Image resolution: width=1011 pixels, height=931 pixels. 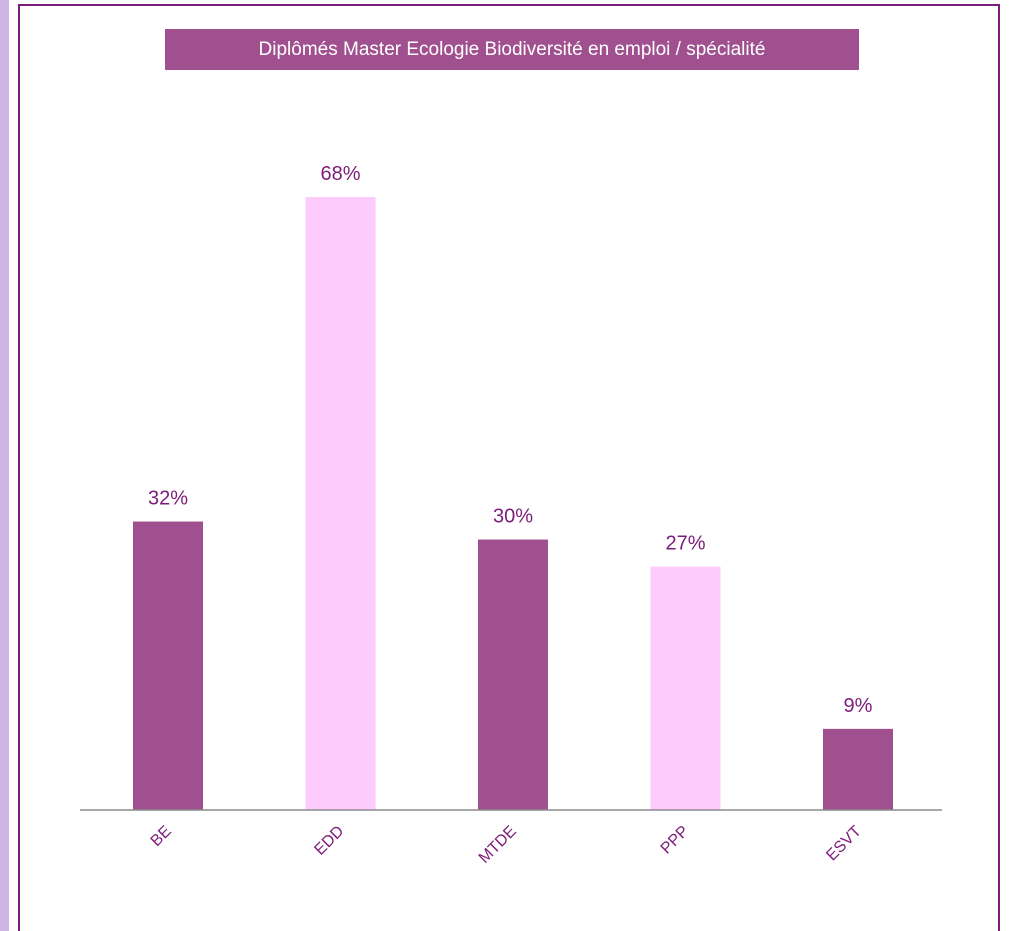 I want to click on bar-be, so click(x=168, y=665).